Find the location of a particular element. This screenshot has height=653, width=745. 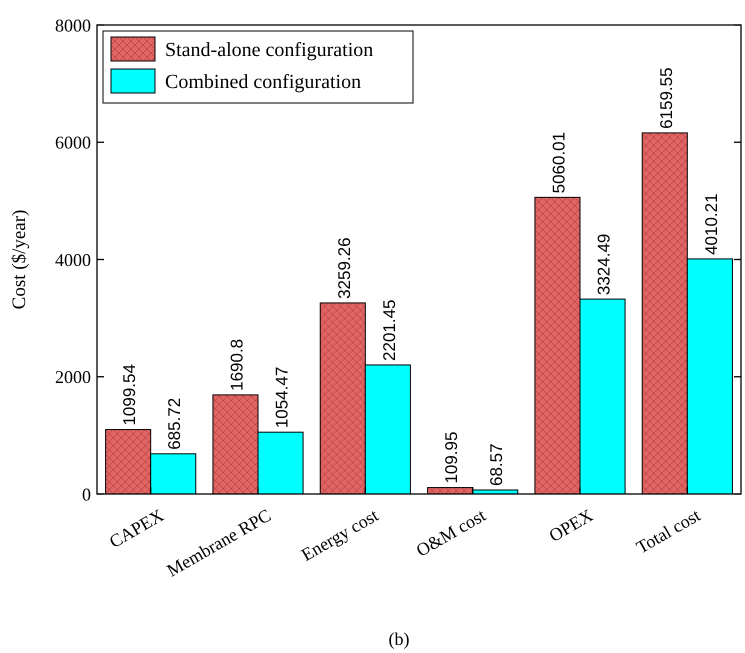

data-label: 68.57 is located at coordinates (496, 464).